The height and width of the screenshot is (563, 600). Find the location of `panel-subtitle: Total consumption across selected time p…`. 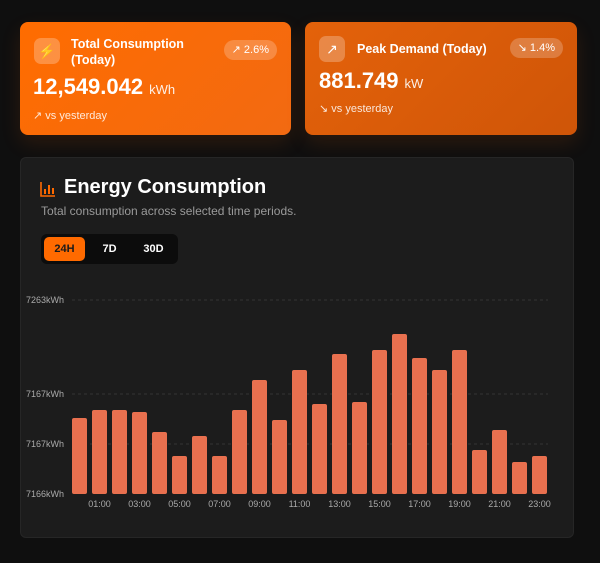

panel-subtitle: Total consumption across selected time p… is located at coordinates (169, 211).